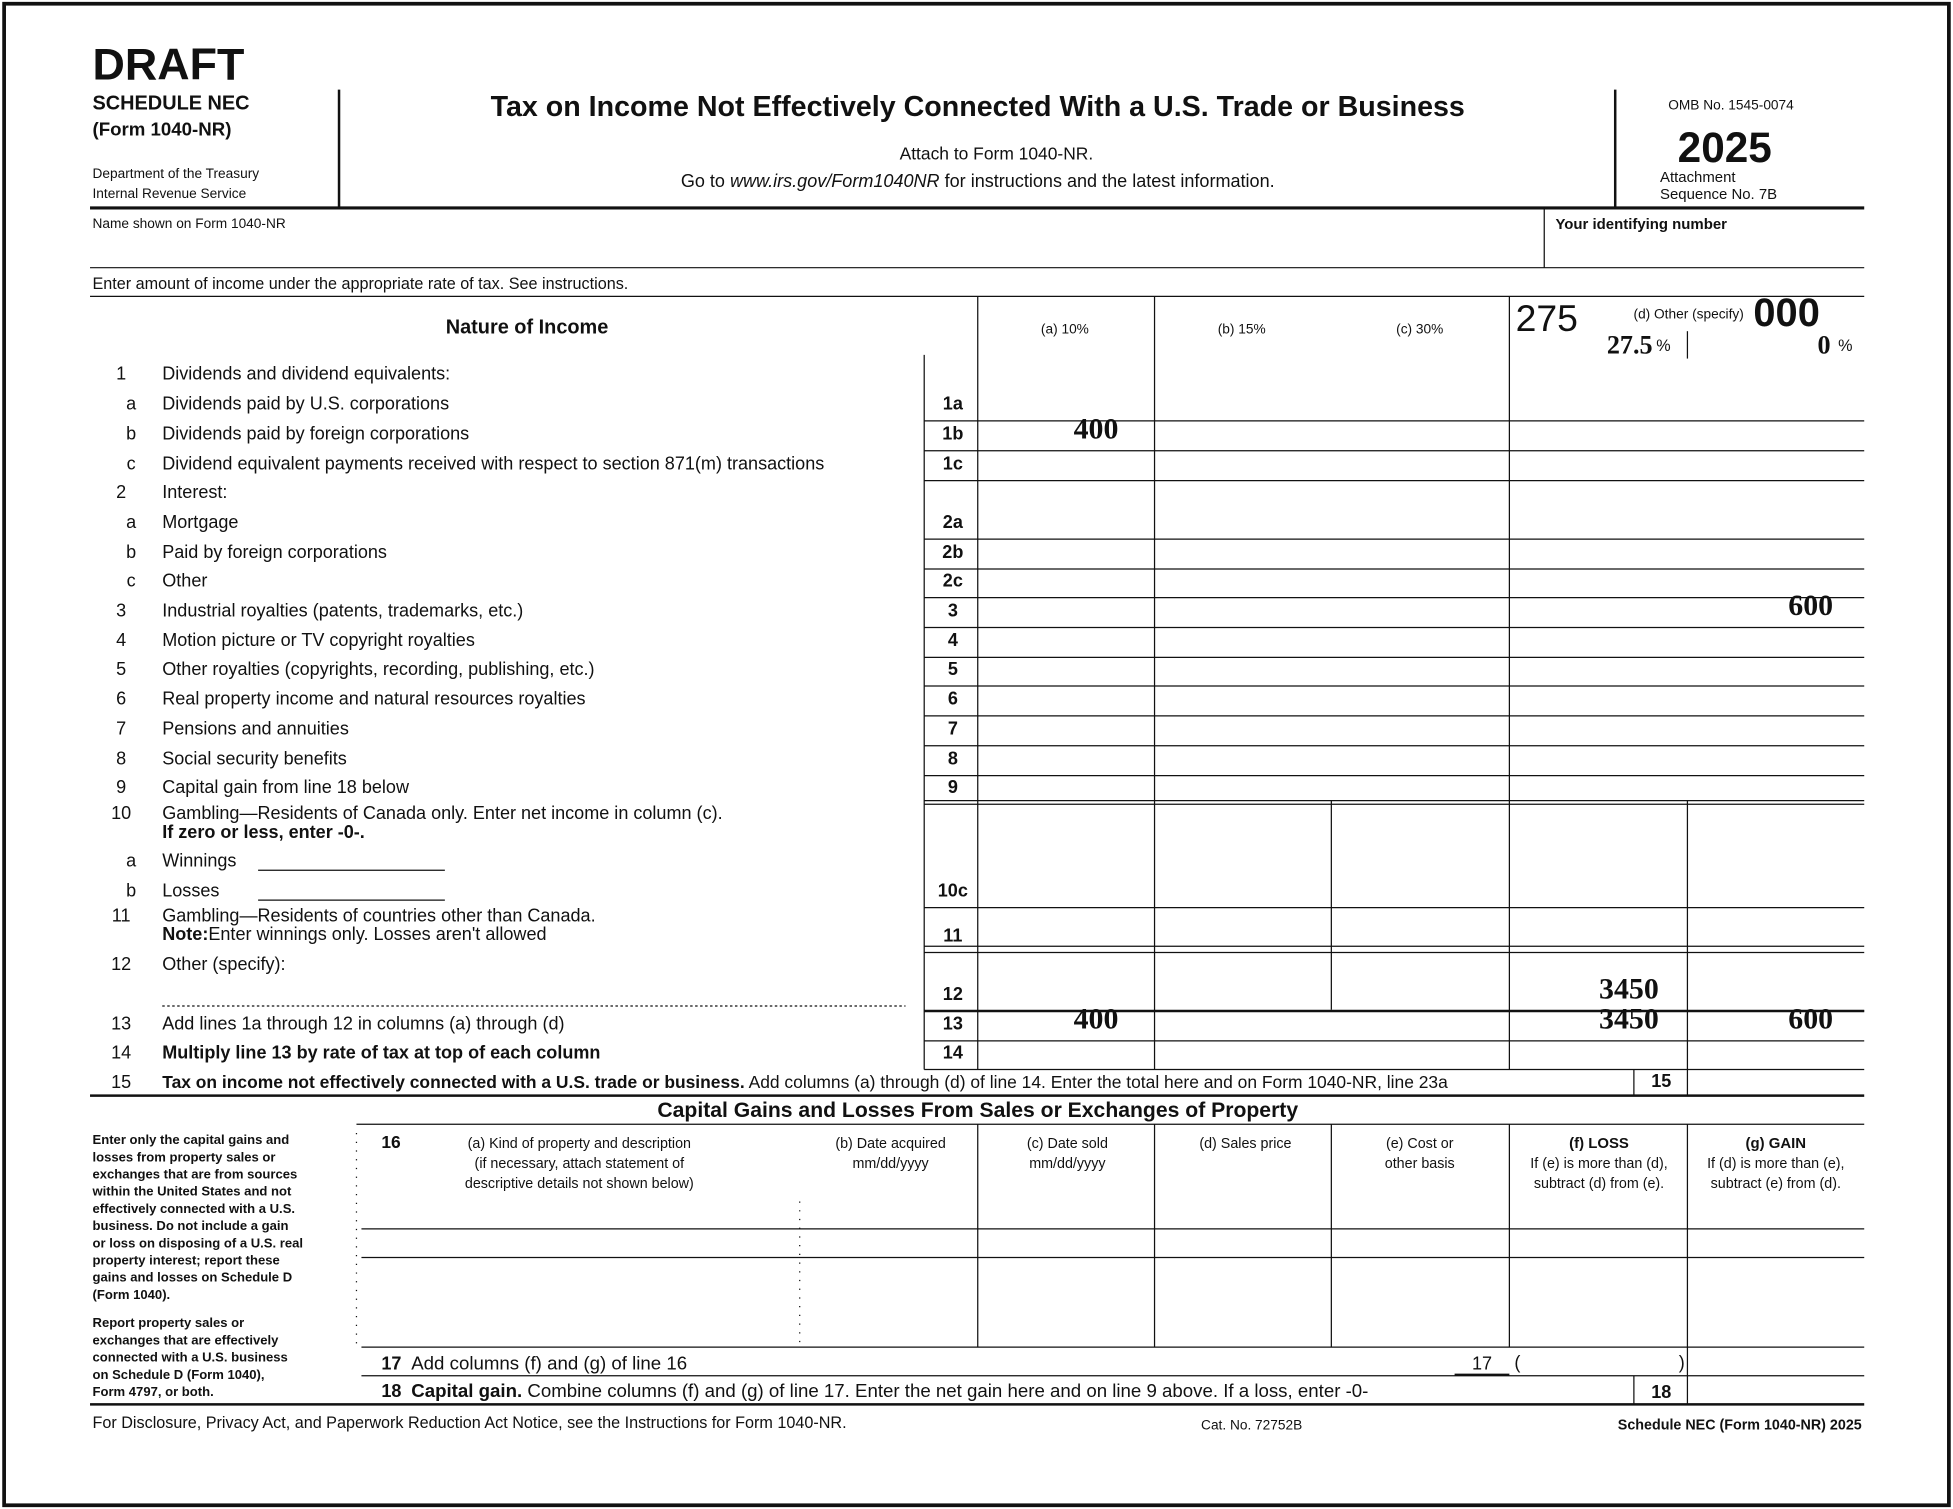 The image size is (1953, 1509). I want to click on line-box: 8, so click(953, 758).